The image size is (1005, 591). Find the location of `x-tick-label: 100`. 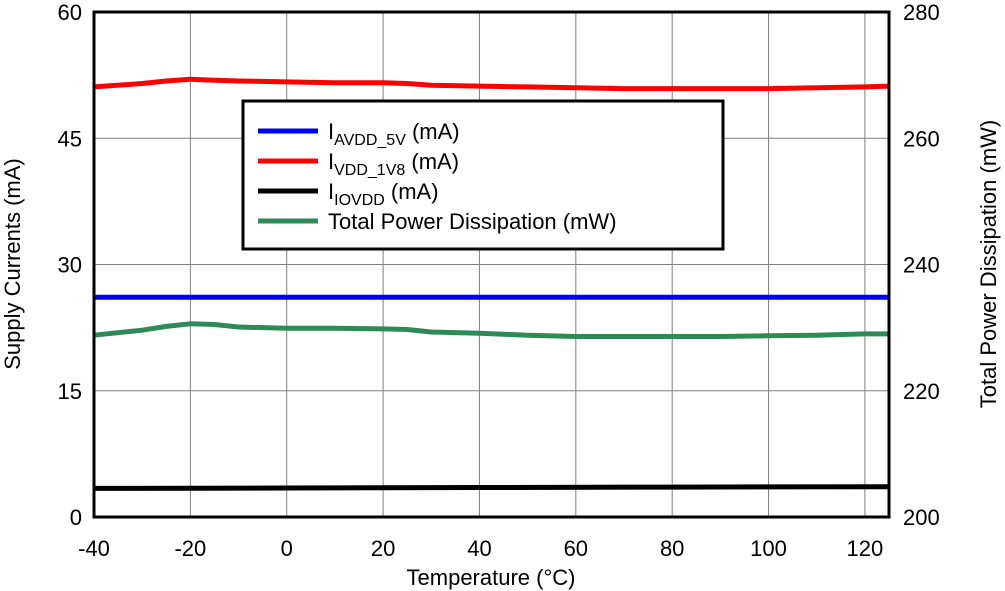

x-tick-label: 100 is located at coordinates (768, 548).